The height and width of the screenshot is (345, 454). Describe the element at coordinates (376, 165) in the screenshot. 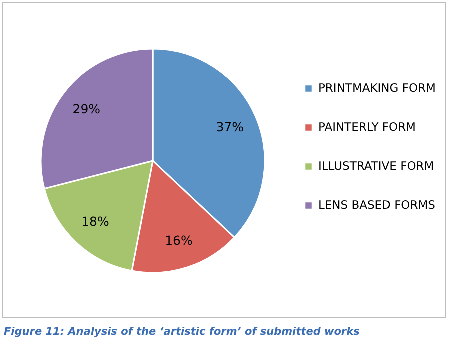

I see `legend-label: ILLUSTRATIVE FORM` at that location.